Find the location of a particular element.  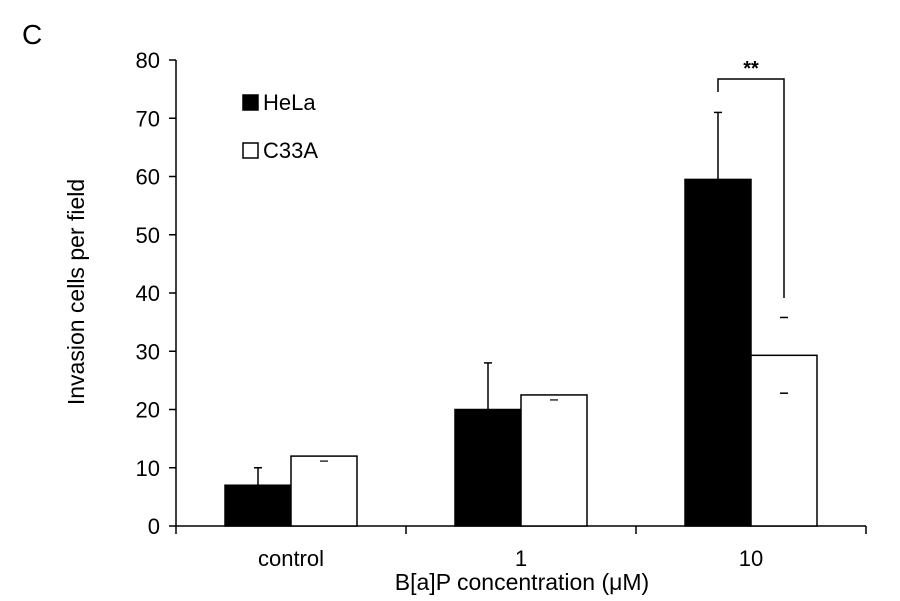

y-tick-label: 80 is located at coordinates (148, 60).